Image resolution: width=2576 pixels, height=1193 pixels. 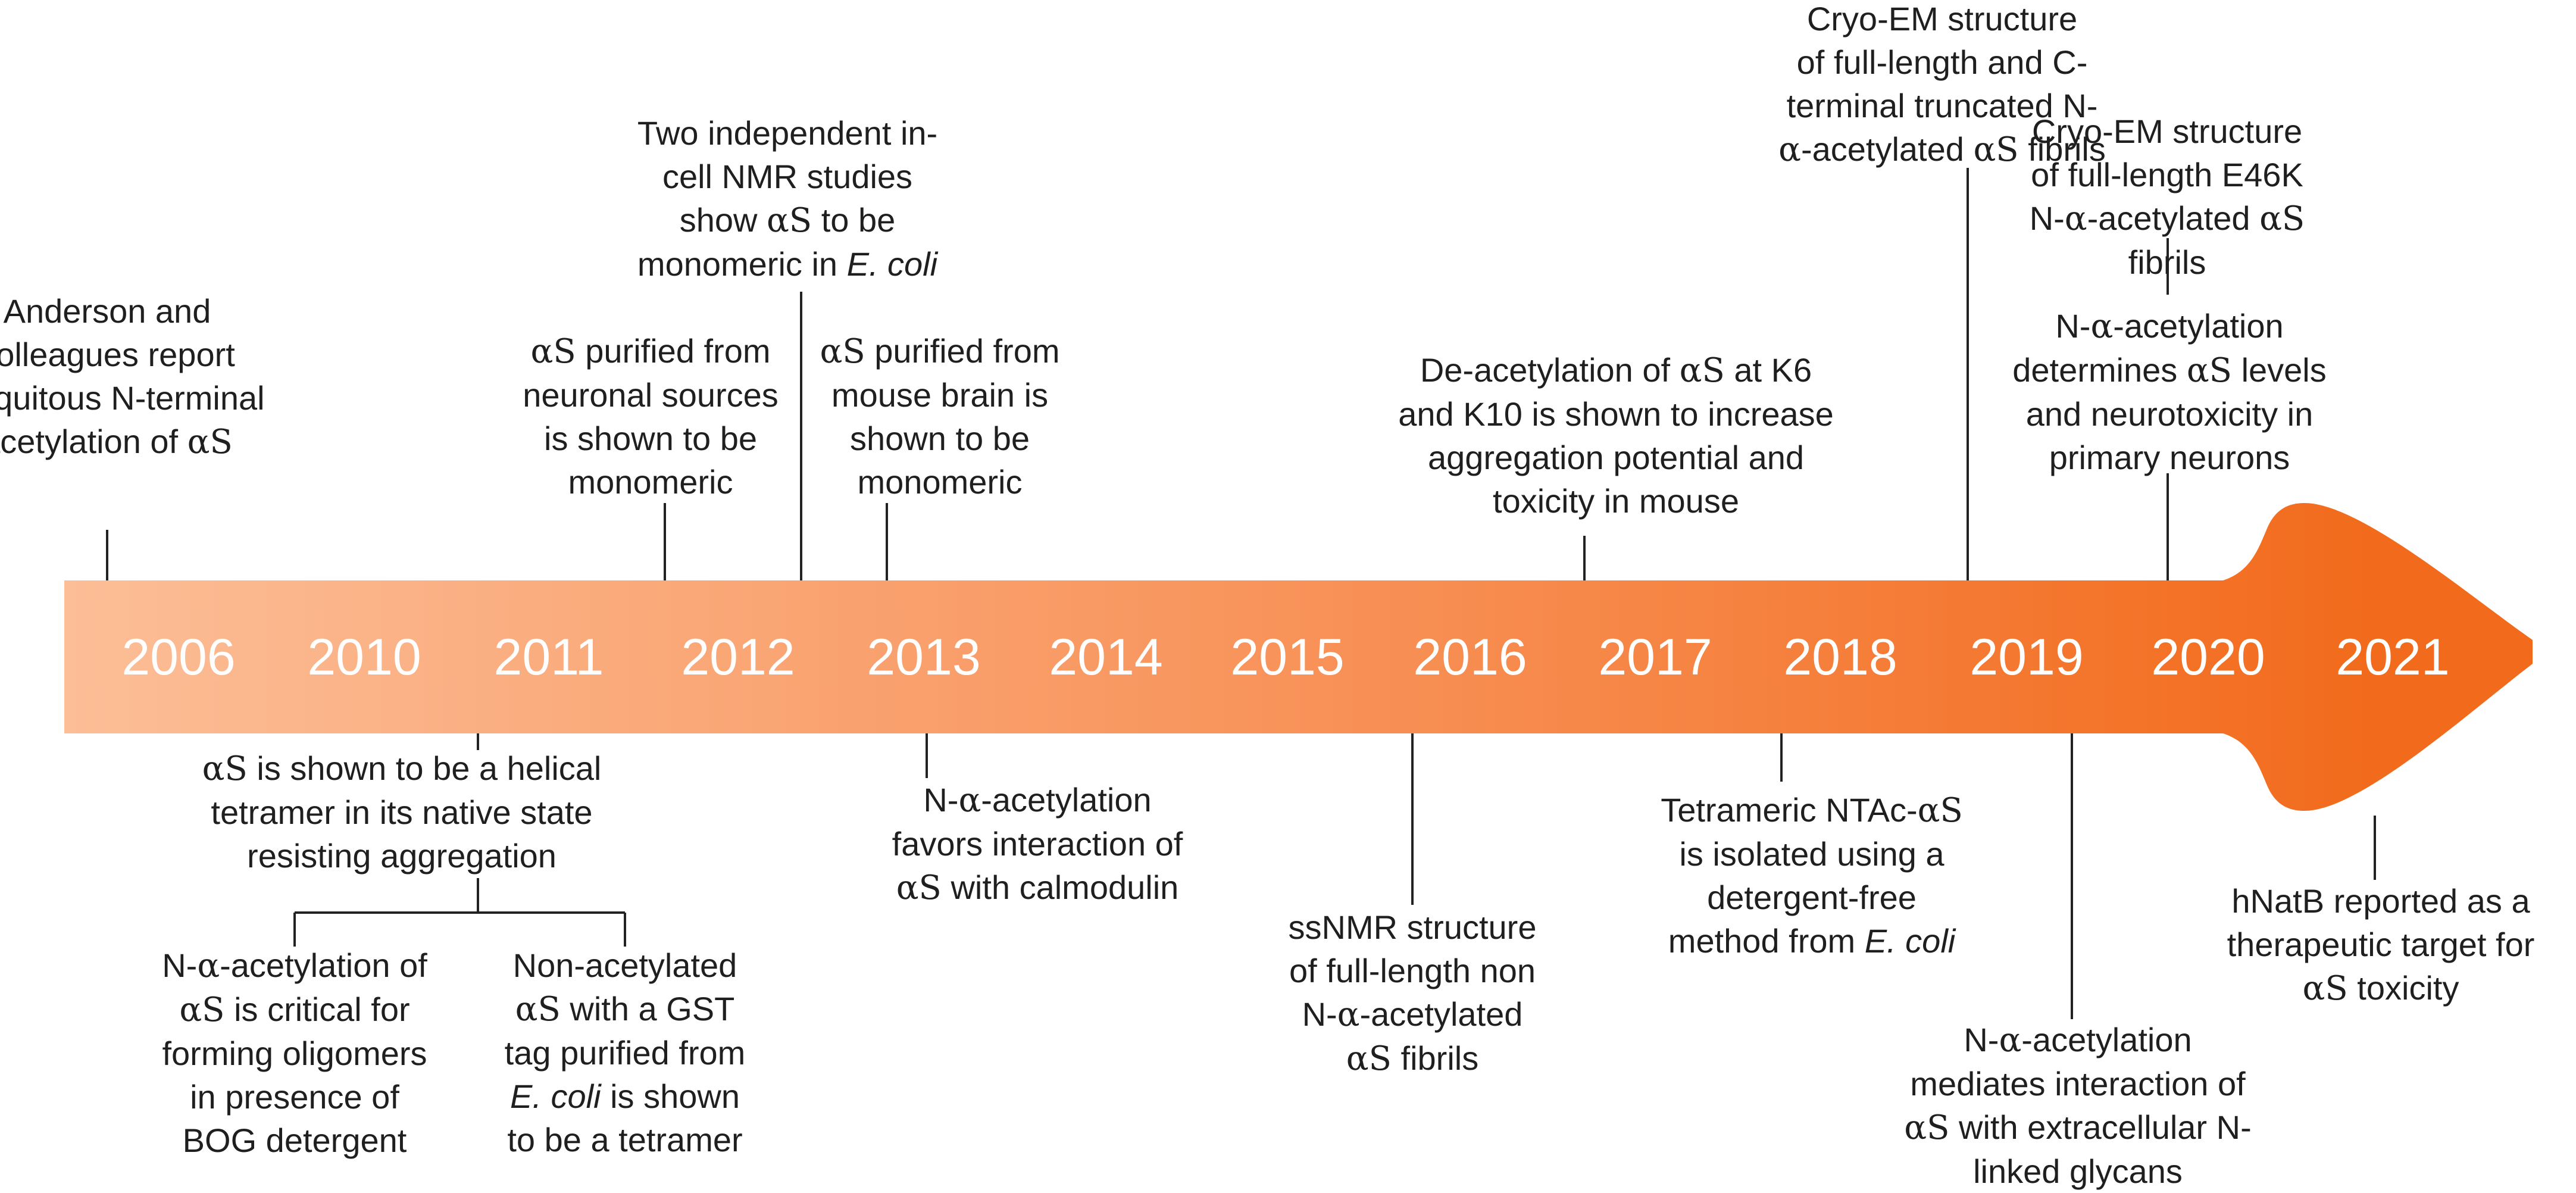 I want to click on annotation-line: αS toxicity, so click(x=2380, y=989).